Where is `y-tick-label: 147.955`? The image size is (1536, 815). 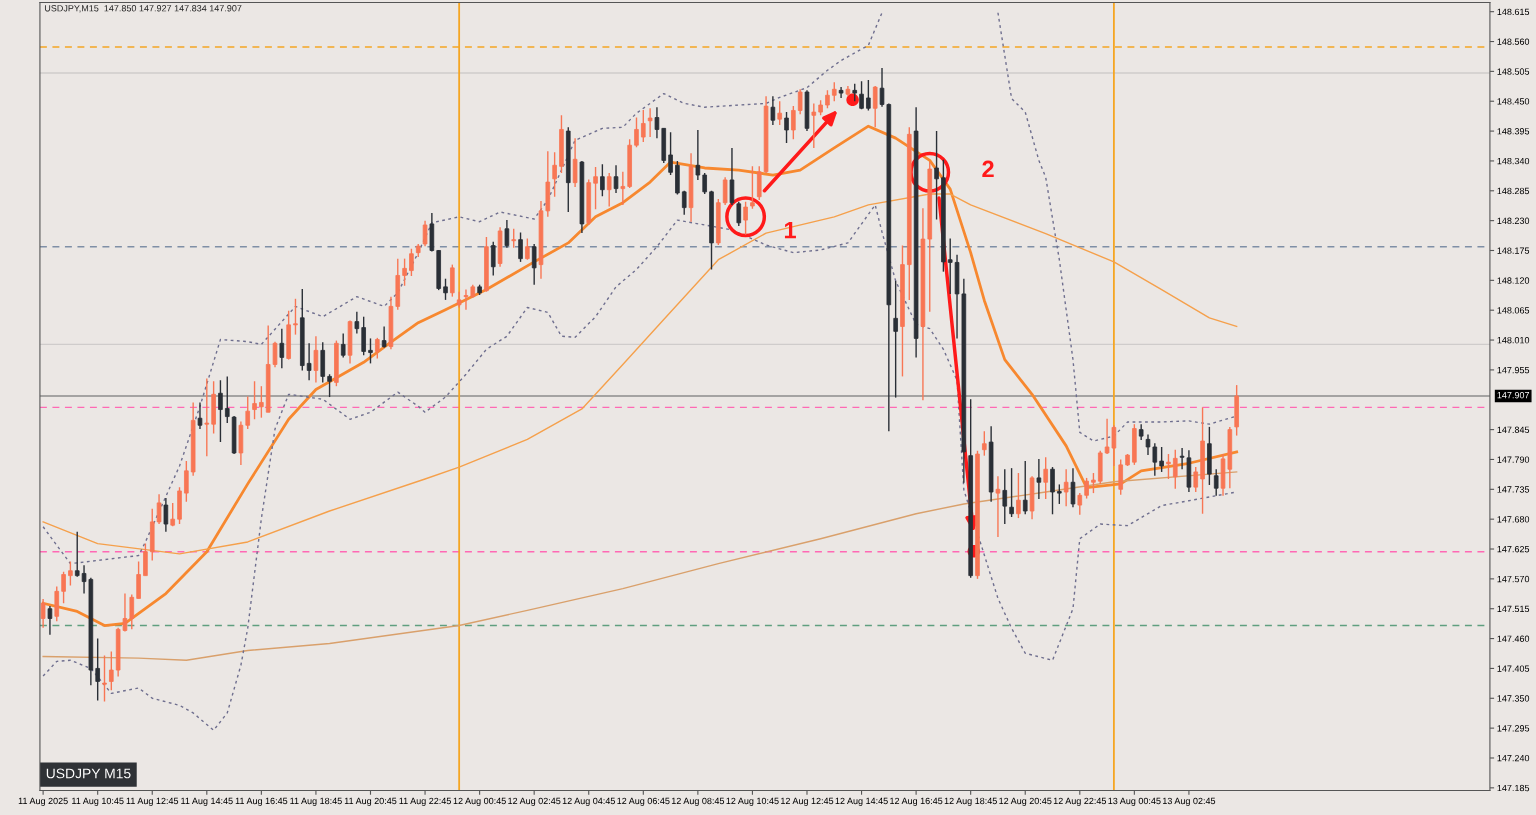
y-tick-label: 147.955 is located at coordinates (1513, 370).